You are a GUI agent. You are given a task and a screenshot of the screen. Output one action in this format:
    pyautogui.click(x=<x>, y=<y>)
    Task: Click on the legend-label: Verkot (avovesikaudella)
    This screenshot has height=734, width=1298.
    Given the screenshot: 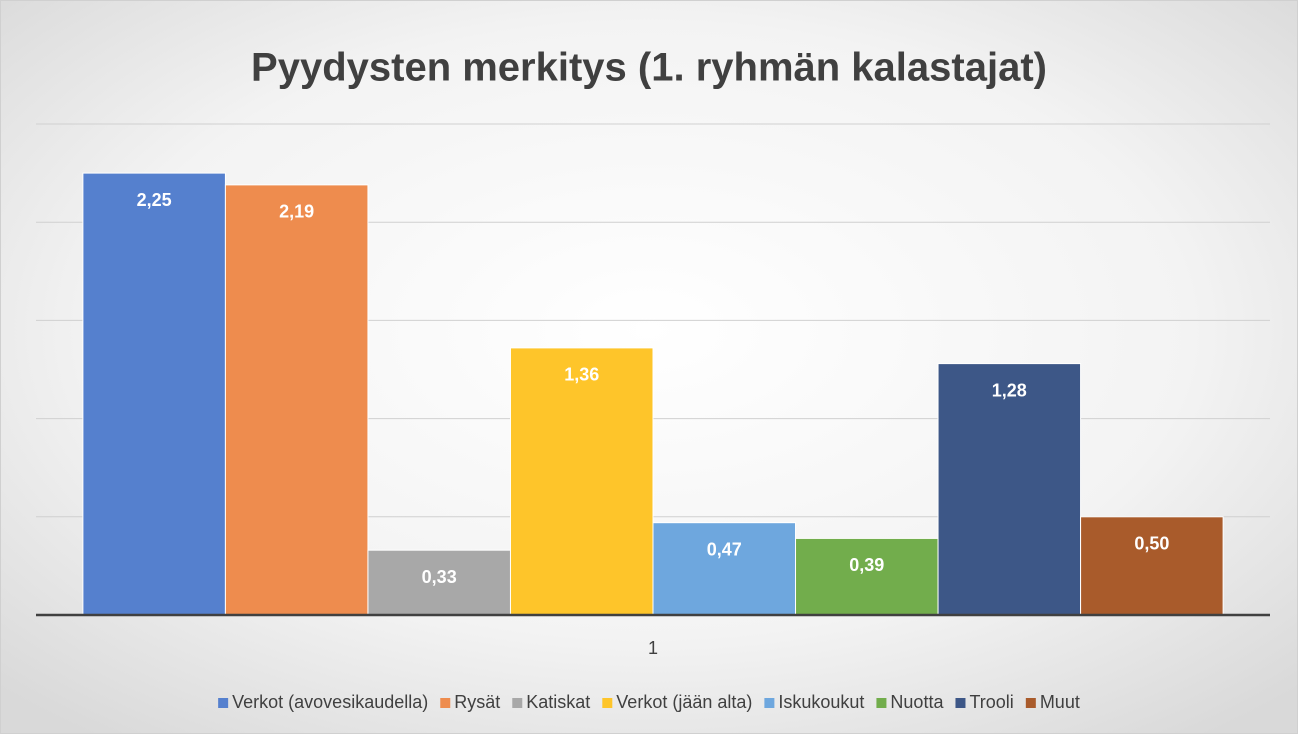 What is the action you would take?
    pyautogui.click(x=330, y=702)
    